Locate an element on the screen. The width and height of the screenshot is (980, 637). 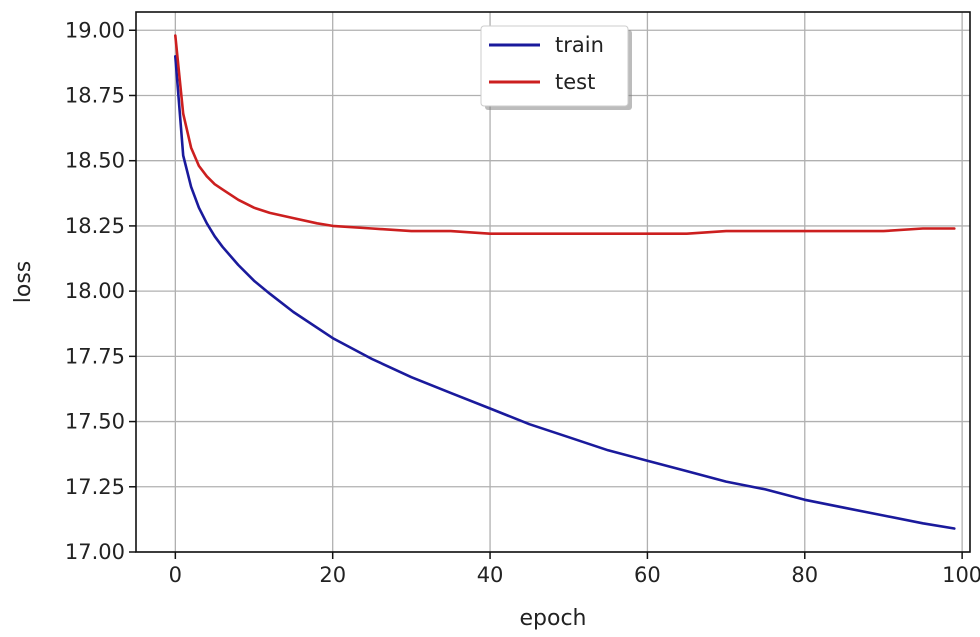
legend: train test is located at coordinates (556, 67).